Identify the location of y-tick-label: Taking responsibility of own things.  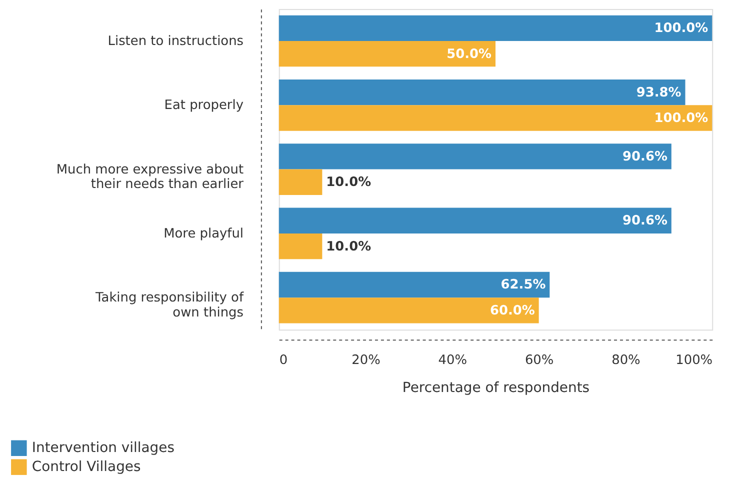
(169, 305).